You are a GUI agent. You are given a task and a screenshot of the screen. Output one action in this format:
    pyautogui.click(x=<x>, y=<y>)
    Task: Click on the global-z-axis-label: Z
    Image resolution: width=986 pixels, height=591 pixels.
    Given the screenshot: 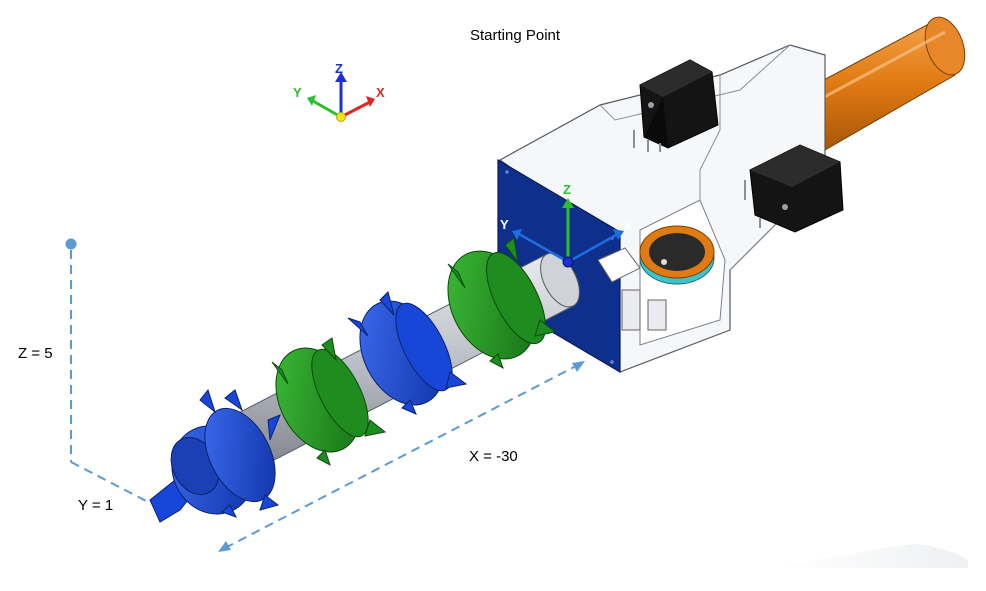 What is the action you would take?
    pyautogui.click(x=339, y=68)
    